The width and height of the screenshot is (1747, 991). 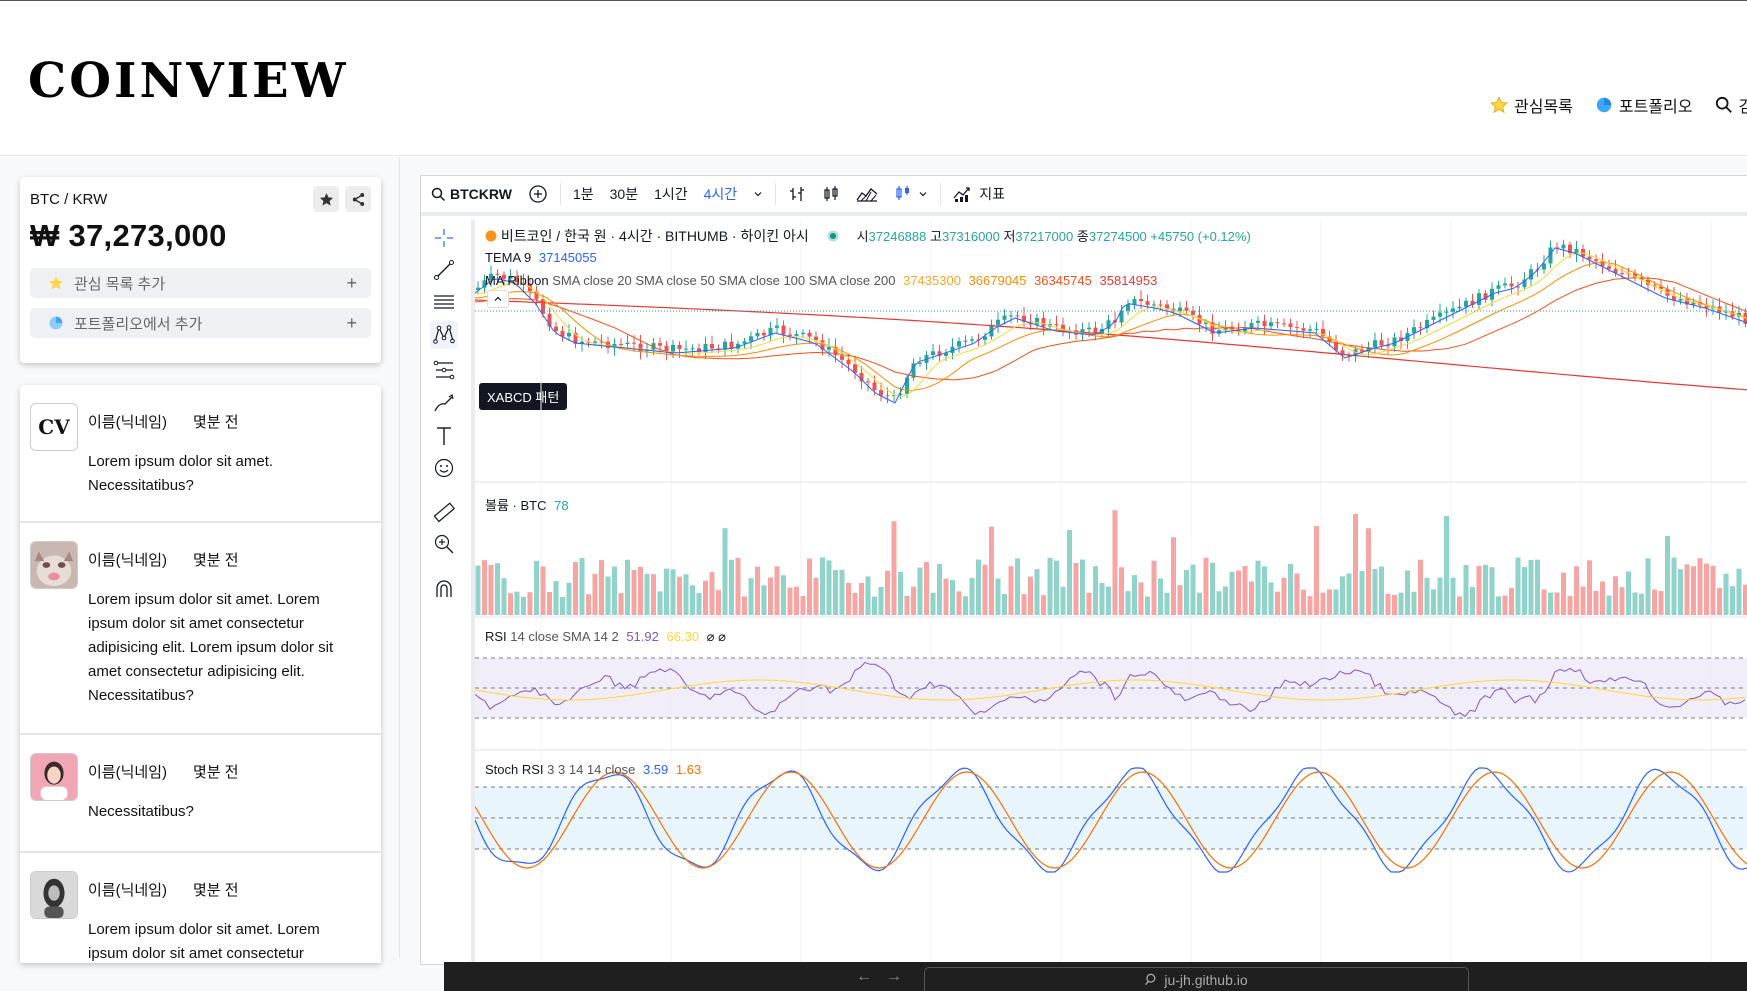 What do you see at coordinates (720, 194) in the screenshot?
I see `interval-4h: 4시간` at bounding box center [720, 194].